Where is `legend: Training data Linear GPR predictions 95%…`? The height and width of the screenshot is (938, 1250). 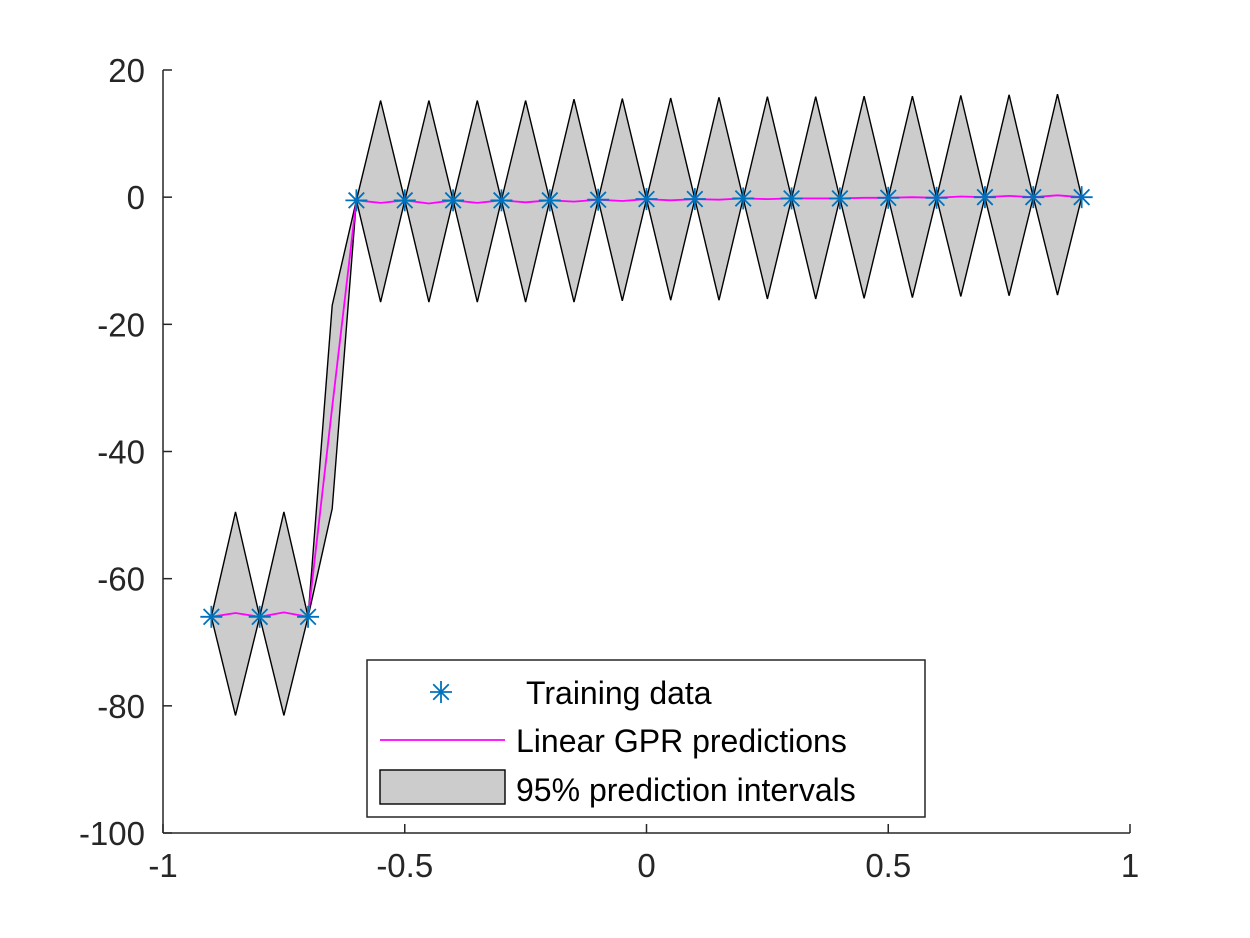 legend: Training data Linear GPR predictions 95%… is located at coordinates (646, 738).